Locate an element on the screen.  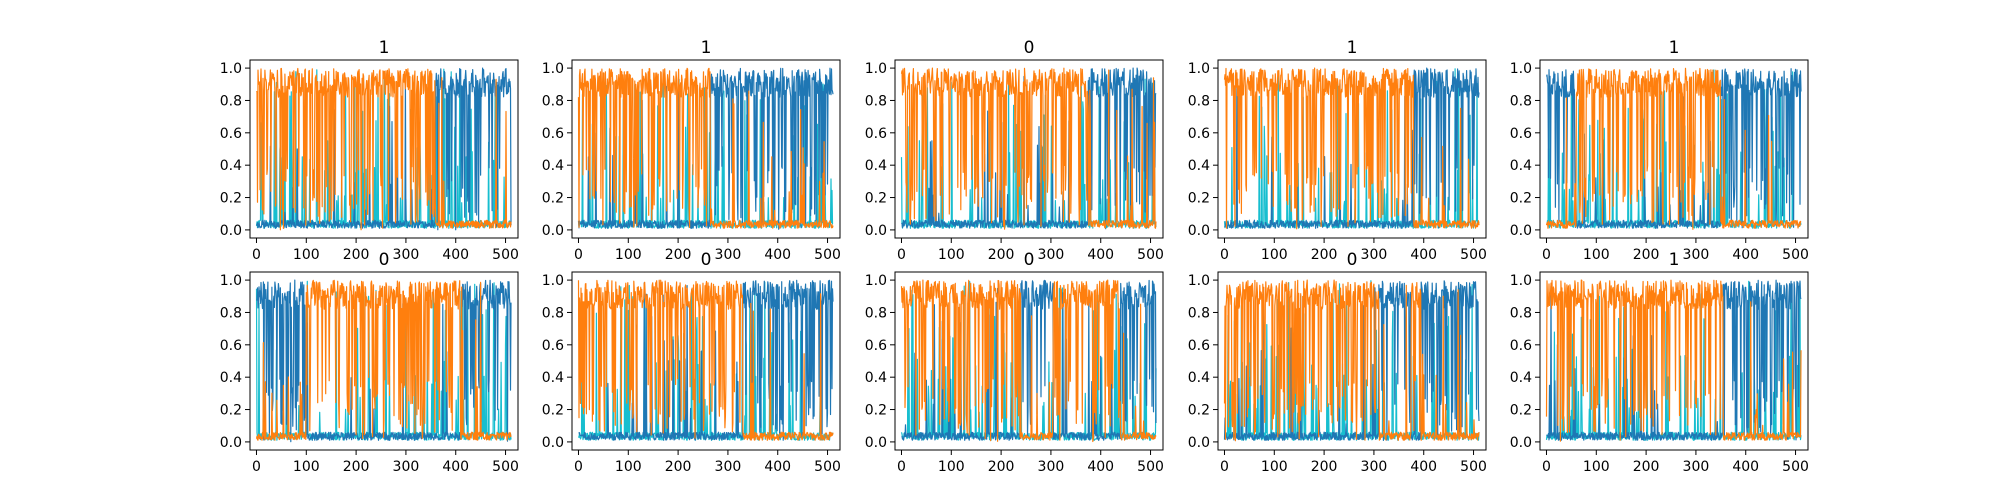
subplot-6: 0 100 200 300 400 500 0.0 0.2 0.4 0.6 0.8 1.0 0 is located at coordinates (369, 362).